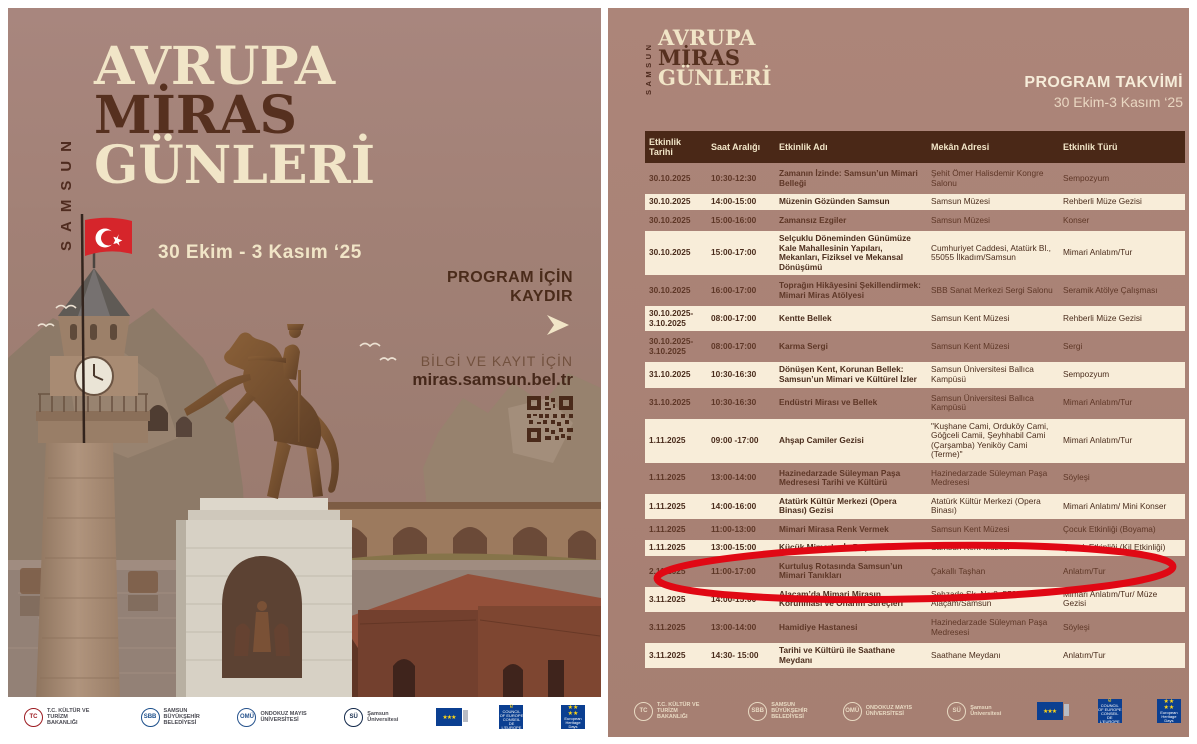  What do you see at coordinates (671, 346) in the screenshot?
I see `cell-date: 30.10.2025-3.10.2025` at bounding box center [671, 346].